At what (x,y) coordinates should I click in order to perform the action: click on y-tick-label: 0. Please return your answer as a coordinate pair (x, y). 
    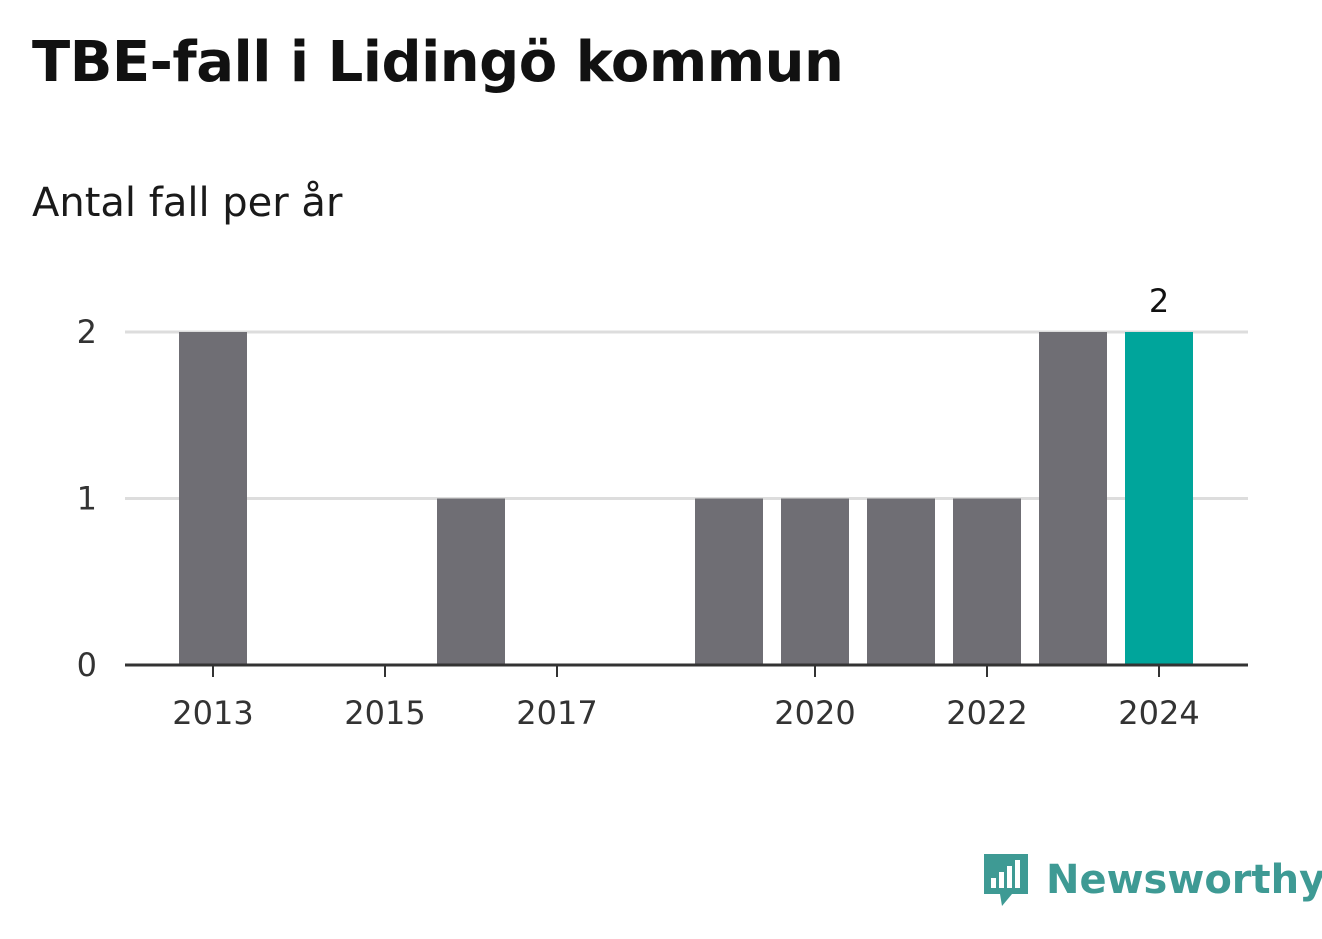
    Looking at the image, I should click on (87, 665).